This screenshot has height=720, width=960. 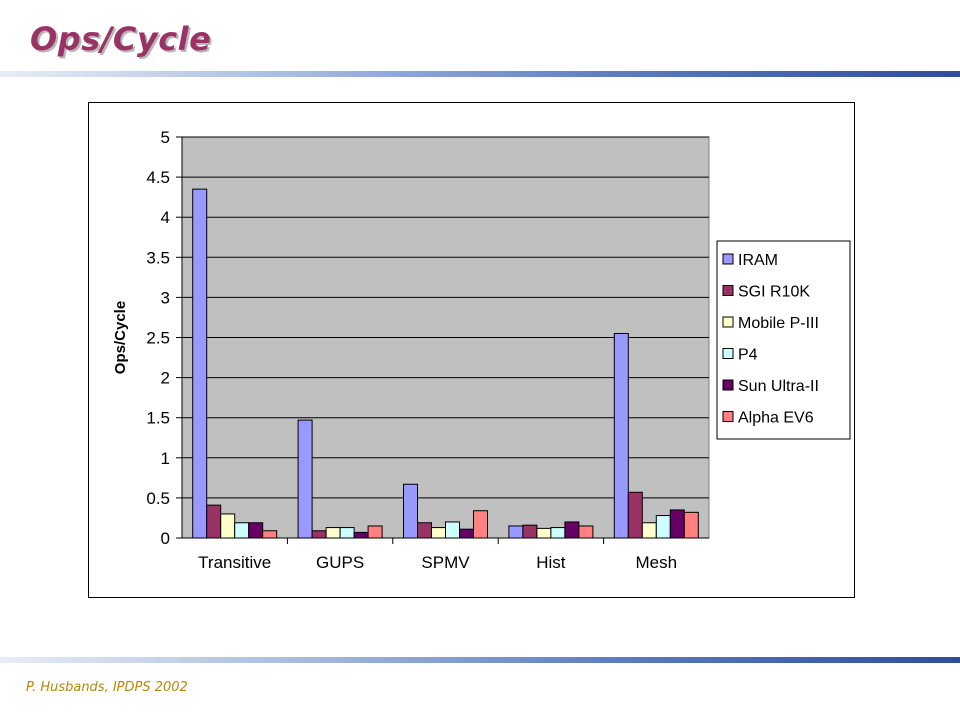 What do you see at coordinates (165, 378) in the screenshot?
I see `y-tick-label: 2` at bounding box center [165, 378].